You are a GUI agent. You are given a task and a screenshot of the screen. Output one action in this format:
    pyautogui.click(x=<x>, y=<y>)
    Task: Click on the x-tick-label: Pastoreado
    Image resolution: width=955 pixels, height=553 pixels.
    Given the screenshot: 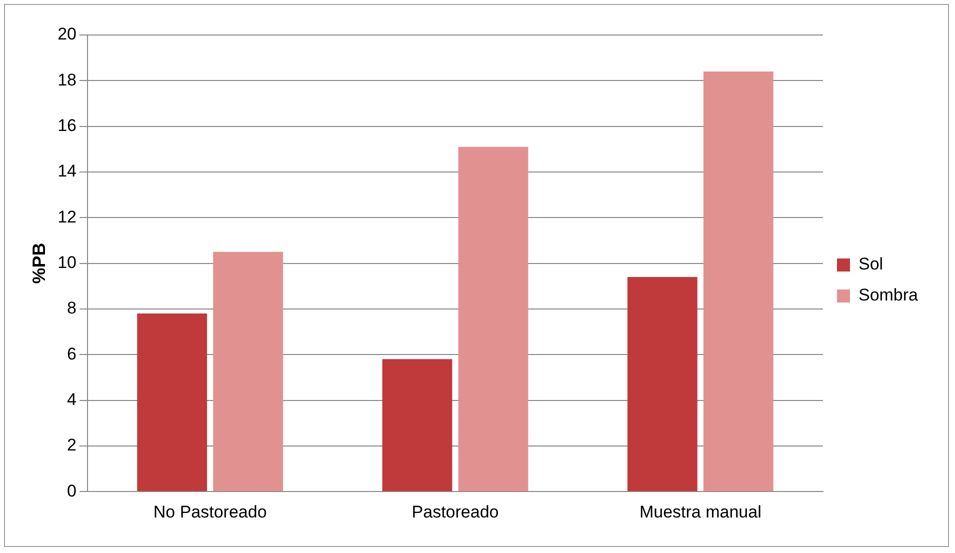 What is the action you would take?
    pyautogui.click(x=455, y=512)
    